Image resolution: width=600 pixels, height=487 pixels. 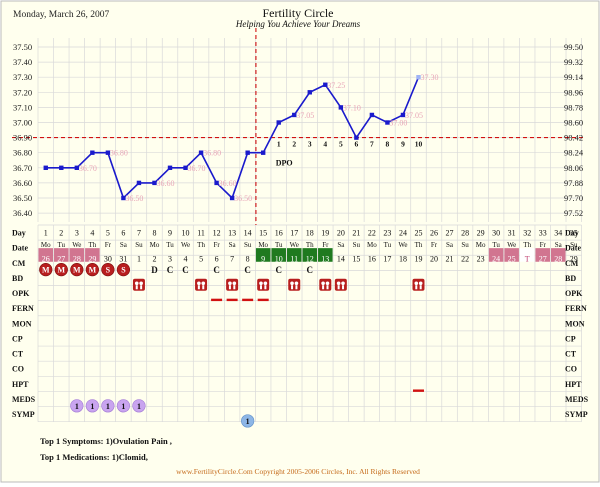 I want to click on meds-circle, so click(x=77, y=406).